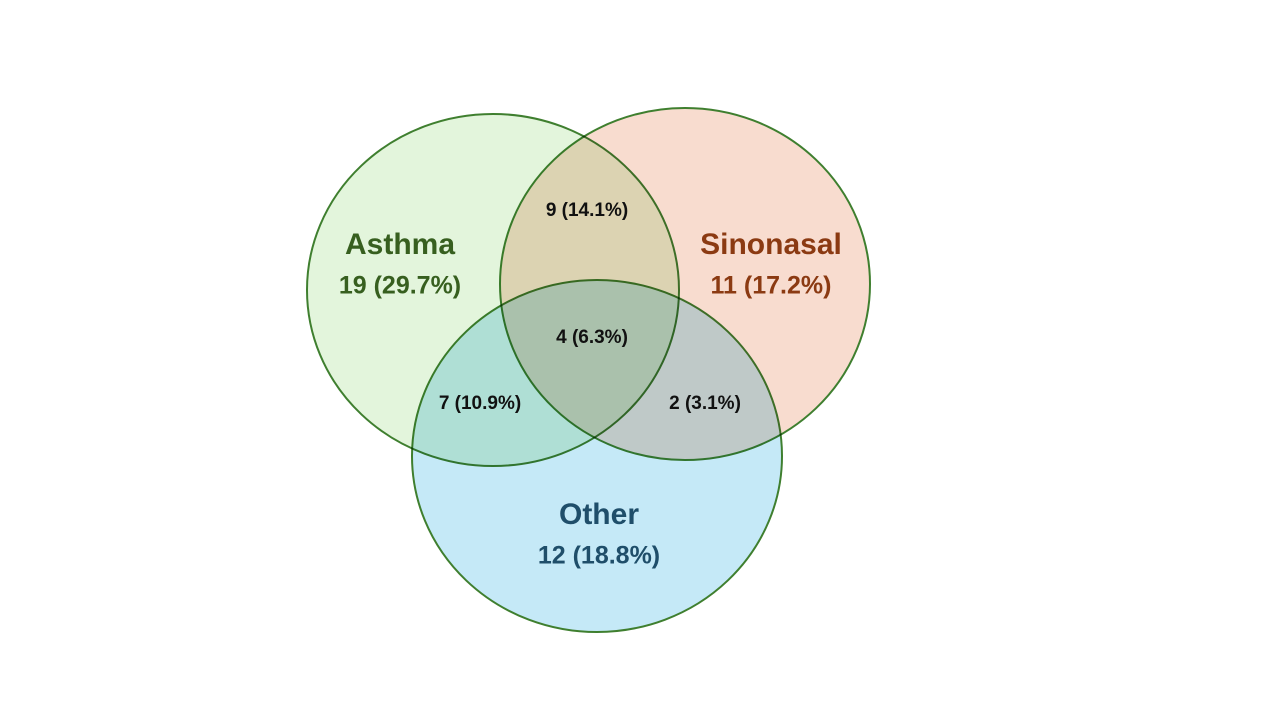 This screenshot has width=1280, height=720. What do you see at coordinates (599, 514) in the screenshot?
I see `set-name: Other` at bounding box center [599, 514].